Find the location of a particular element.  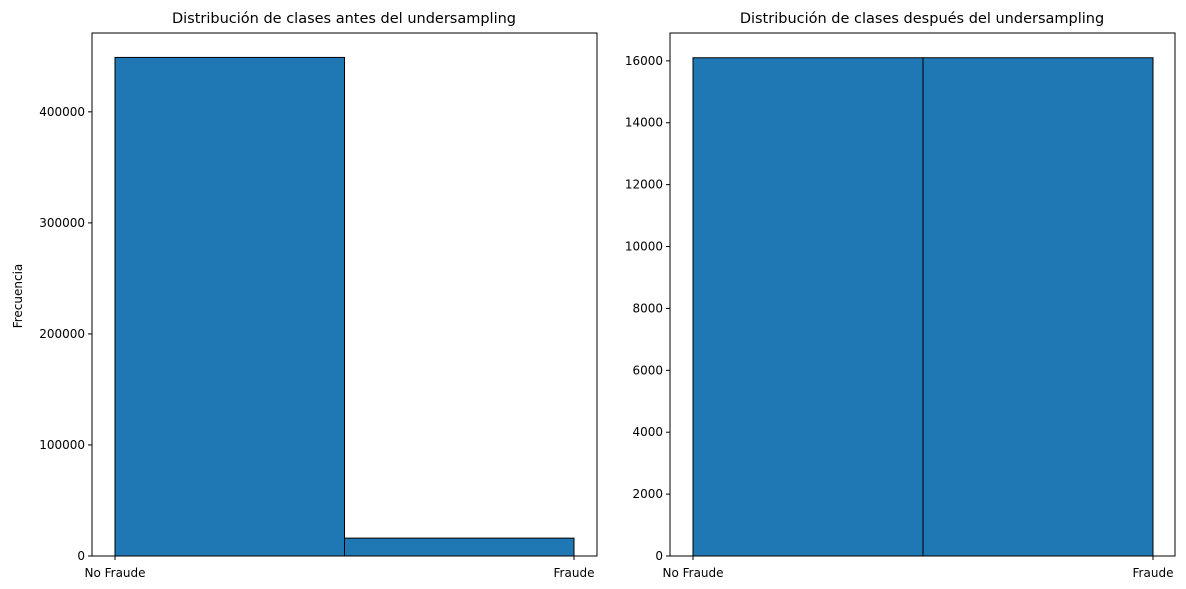

y-tick-label: 12000 is located at coordinates (644, 185).